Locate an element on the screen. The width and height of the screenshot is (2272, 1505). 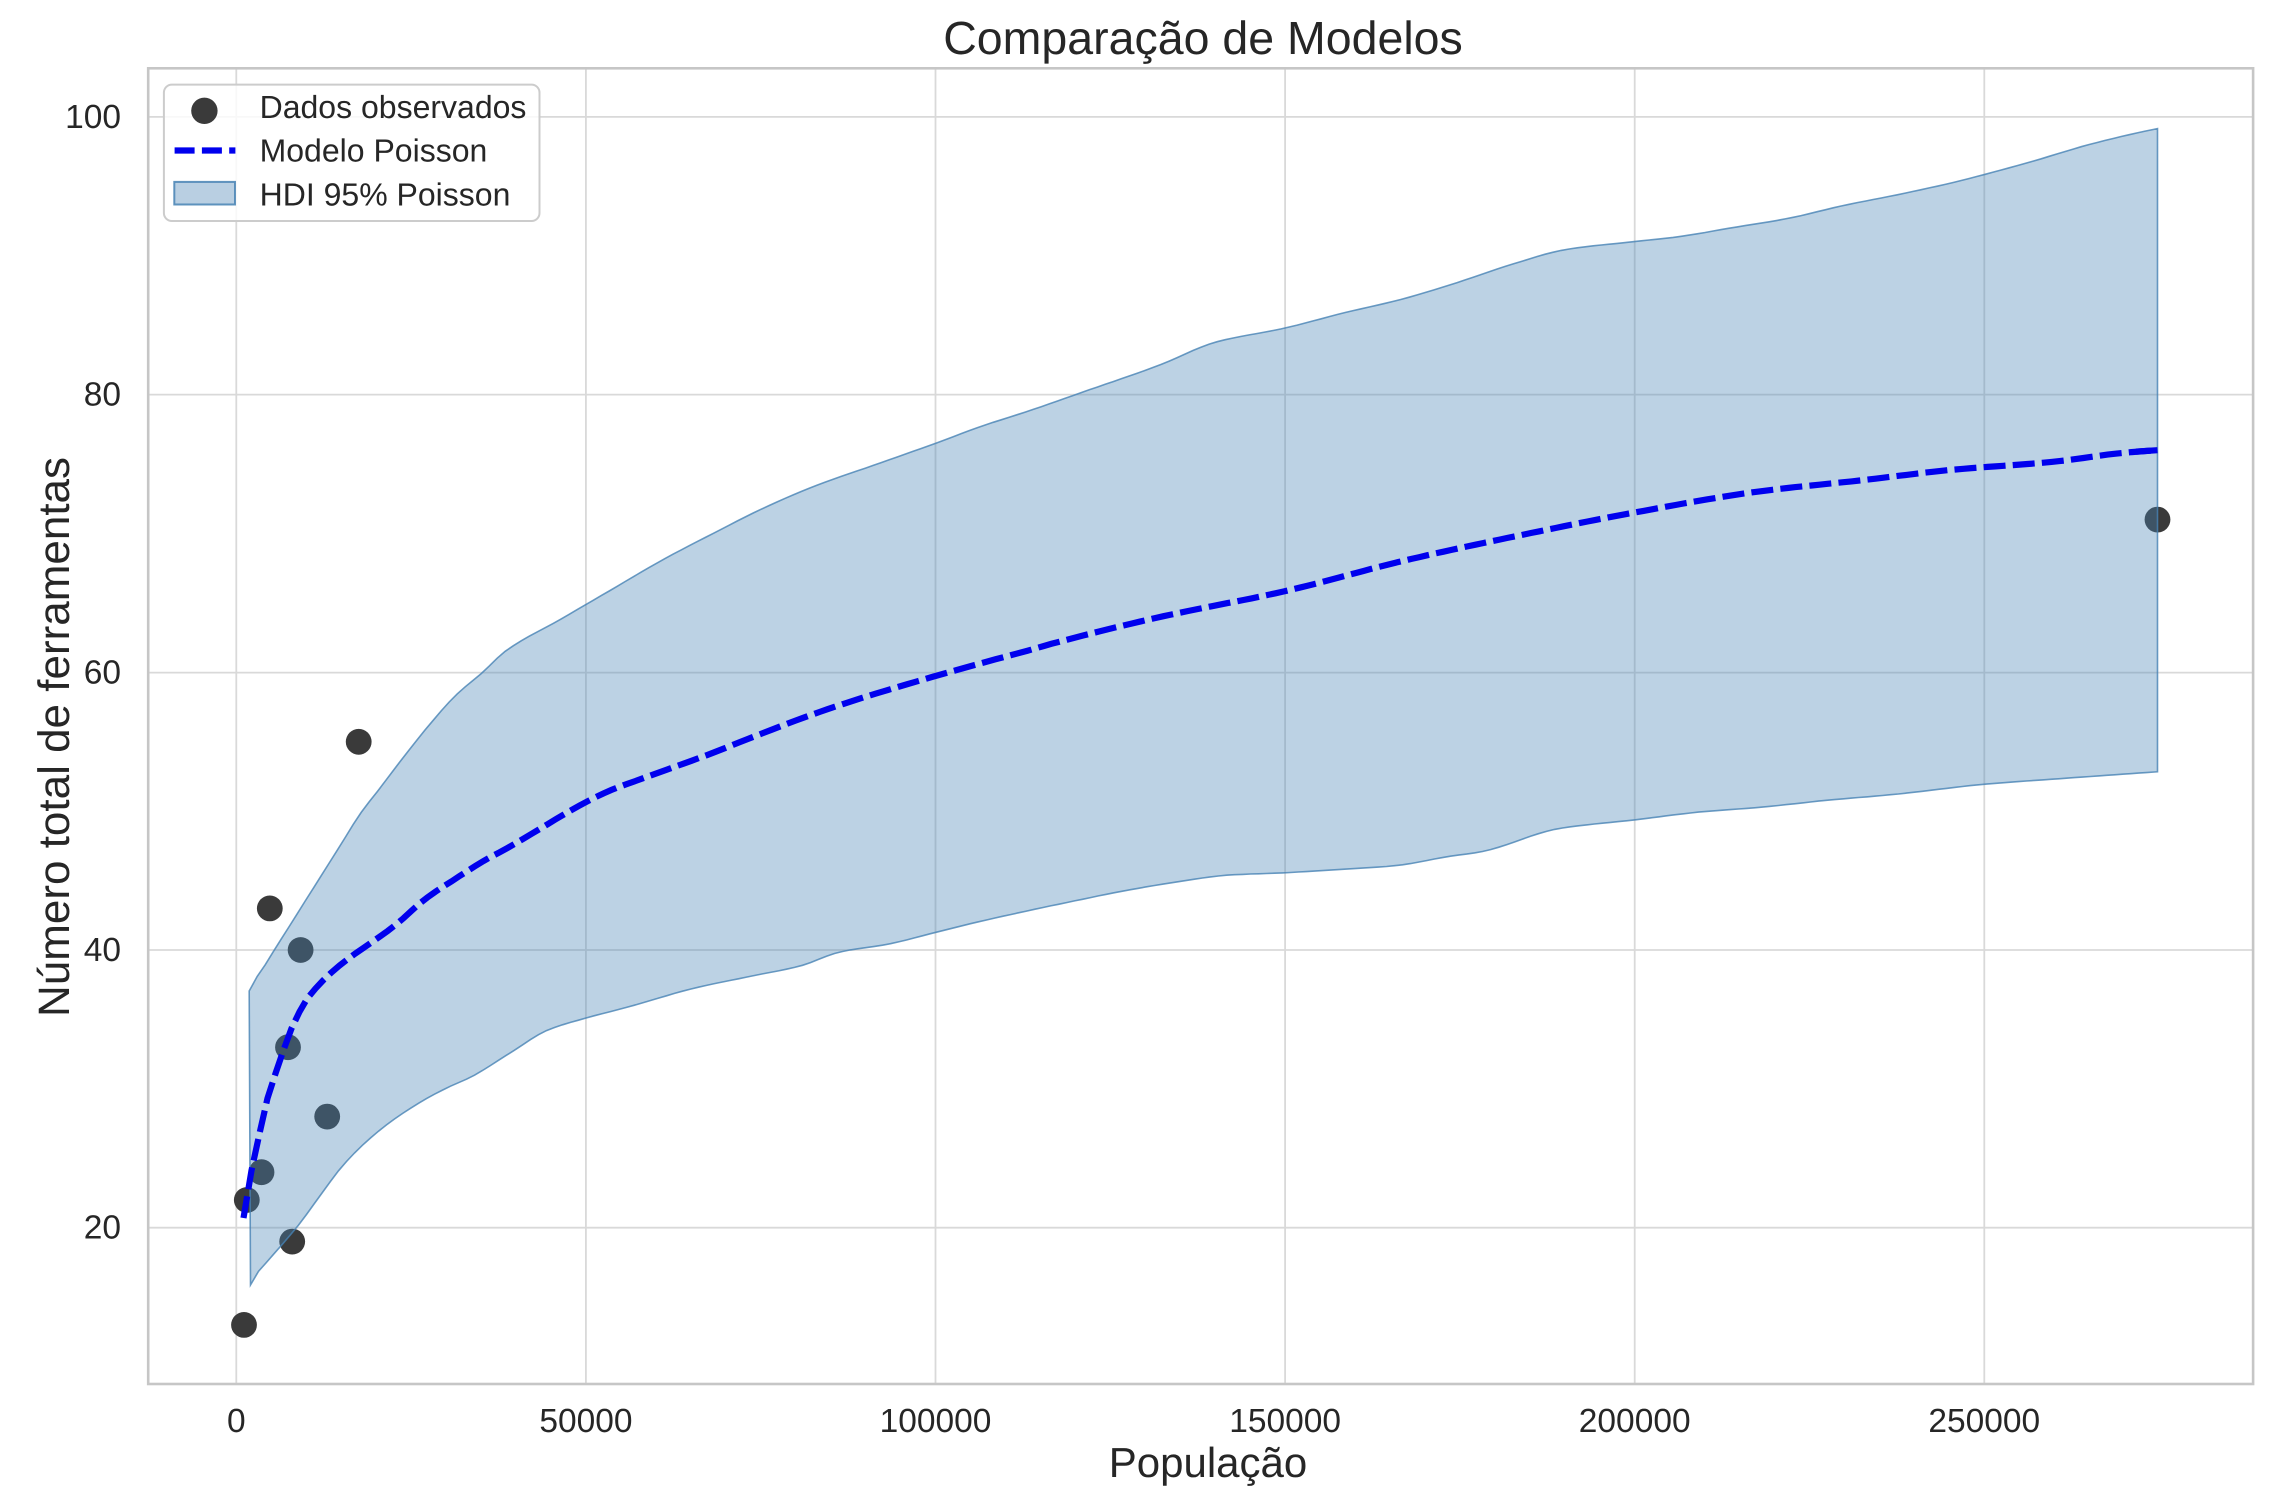
svg-text: 20 is located at coordinates (102, 1228).